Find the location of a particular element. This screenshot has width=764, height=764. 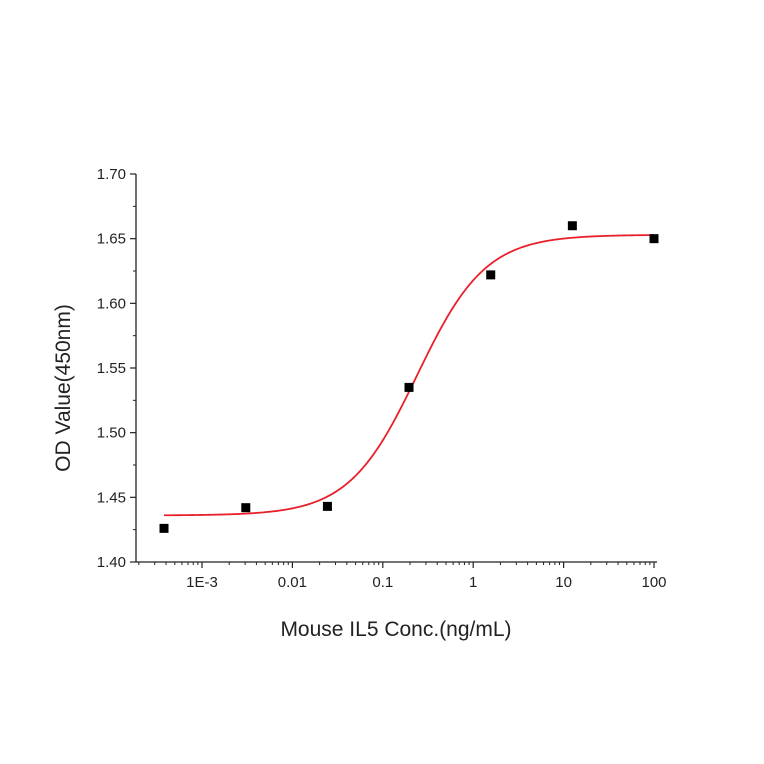

x-tick-label: 0.1 is located at coordinates (382, 582).